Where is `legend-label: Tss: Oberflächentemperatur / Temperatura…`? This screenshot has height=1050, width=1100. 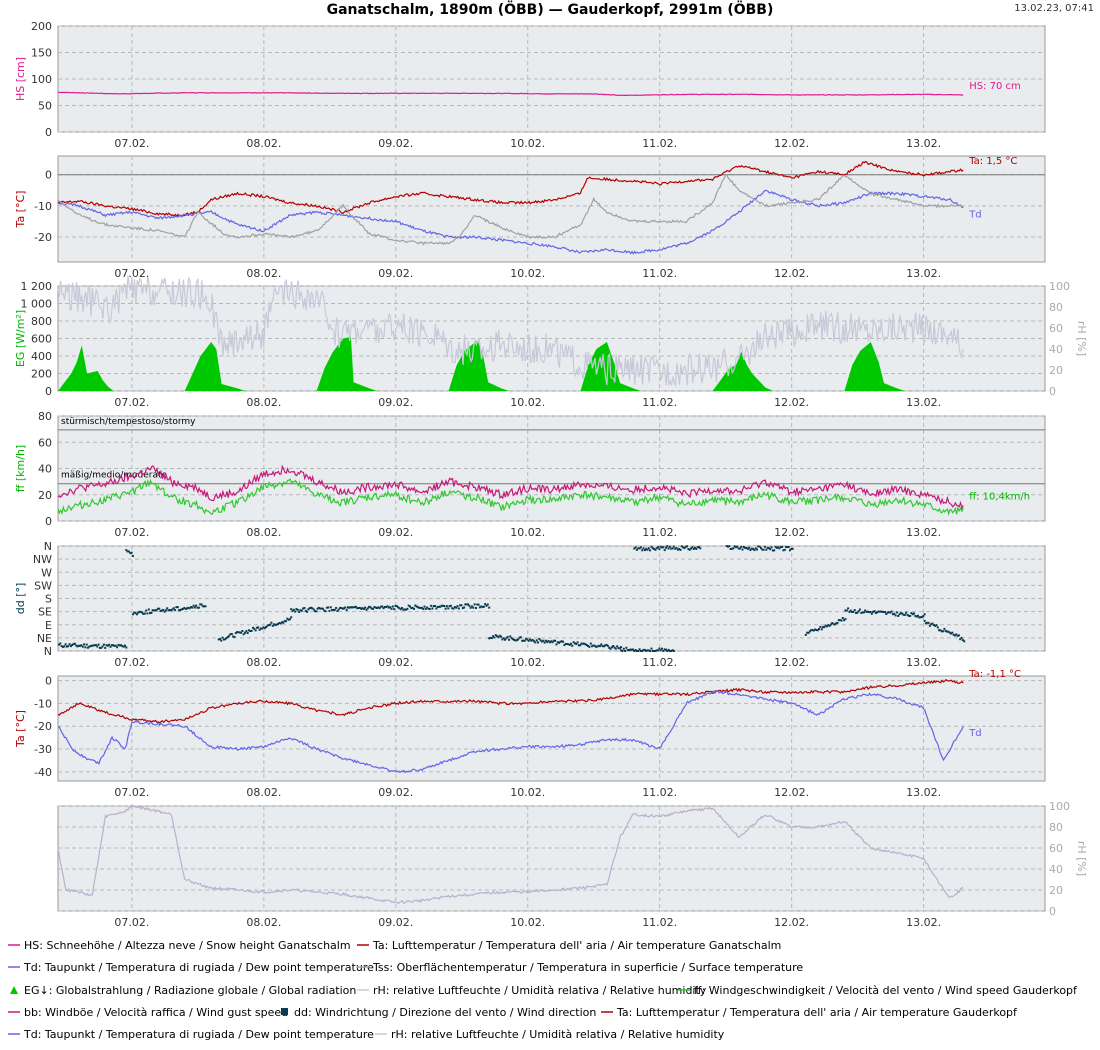
legend-label: Tss: Oberflächentemperatur / Temperatura… is located at coordinates (587, 967).